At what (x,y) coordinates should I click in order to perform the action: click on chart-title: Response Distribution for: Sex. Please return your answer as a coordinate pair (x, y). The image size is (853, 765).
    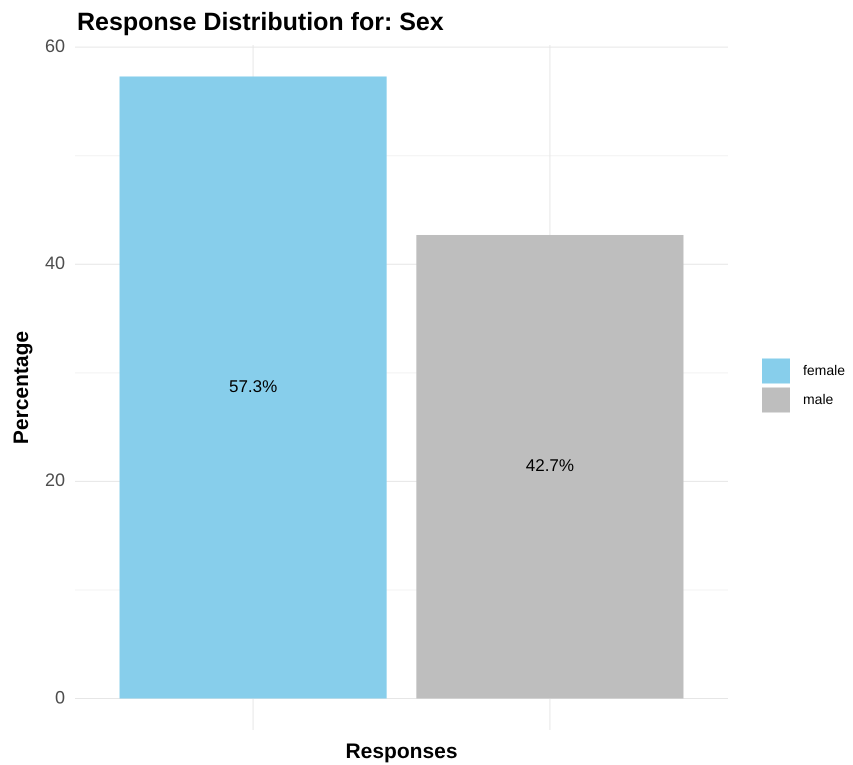
    Looking at the image, I should click on (260, 22).